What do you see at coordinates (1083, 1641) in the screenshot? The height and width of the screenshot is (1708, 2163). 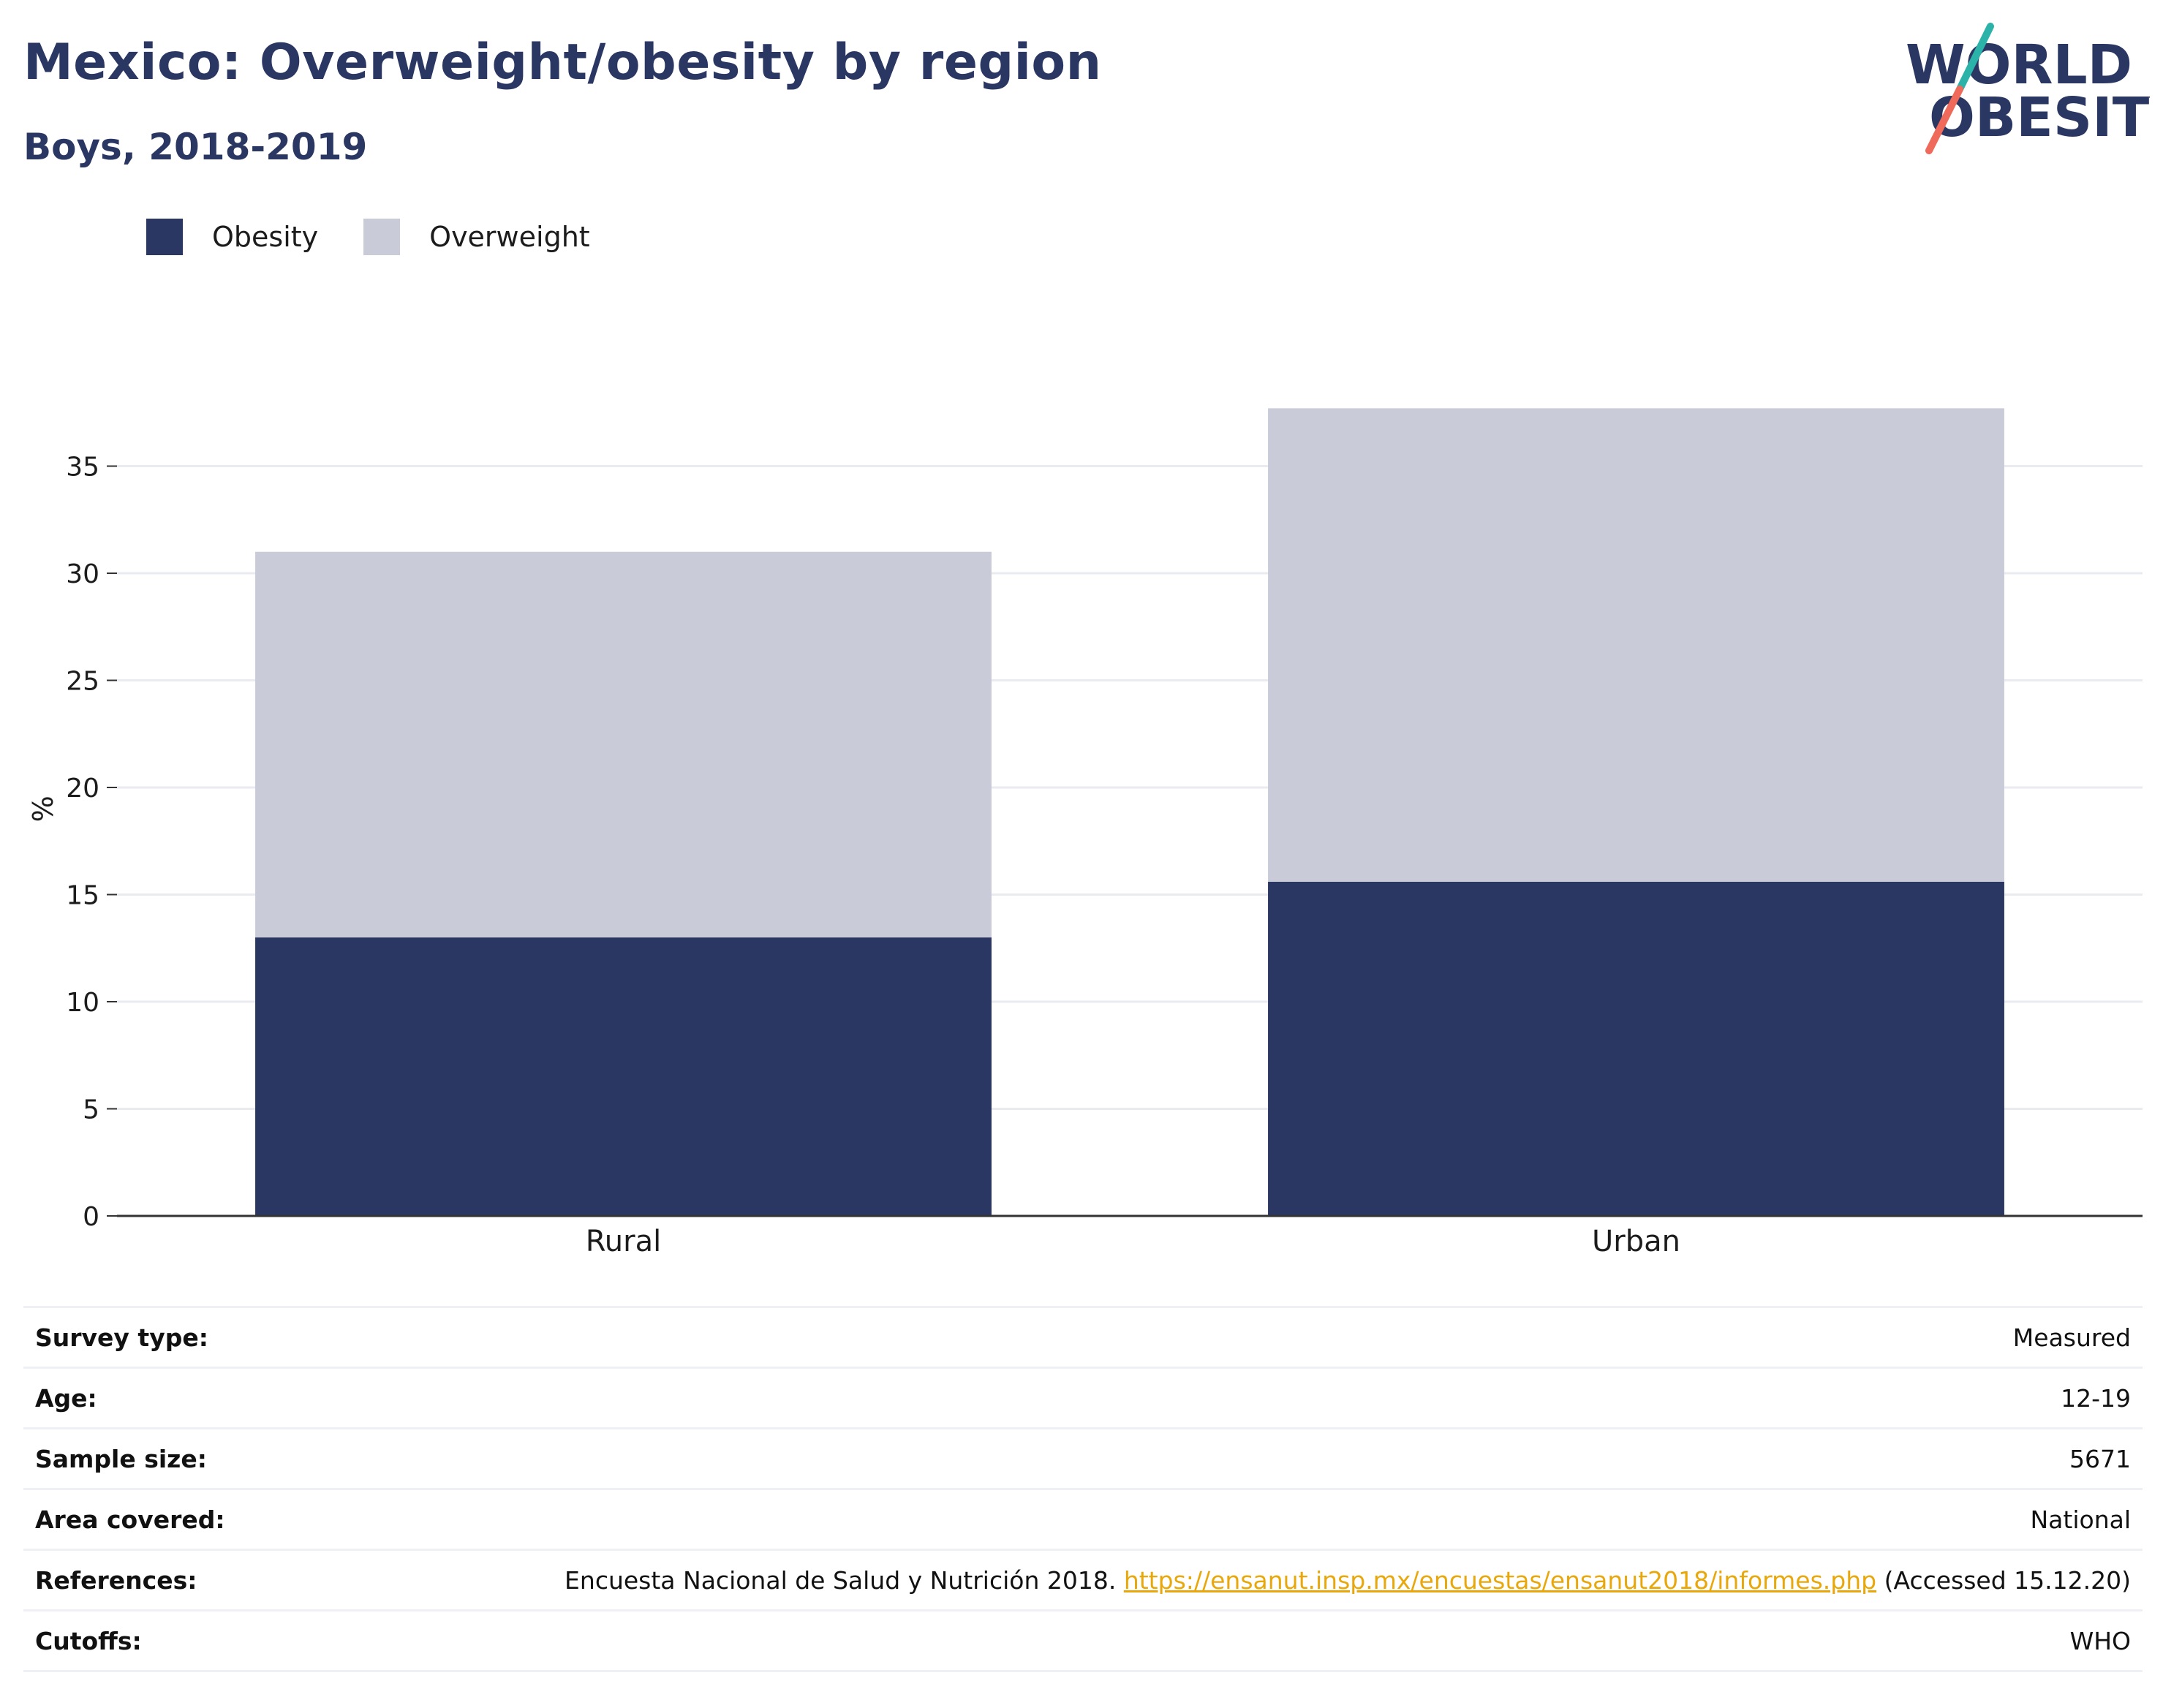 I see `meta-row-cutoffs: Cutoffs: WHO` at bounding box center [1083, 1641].